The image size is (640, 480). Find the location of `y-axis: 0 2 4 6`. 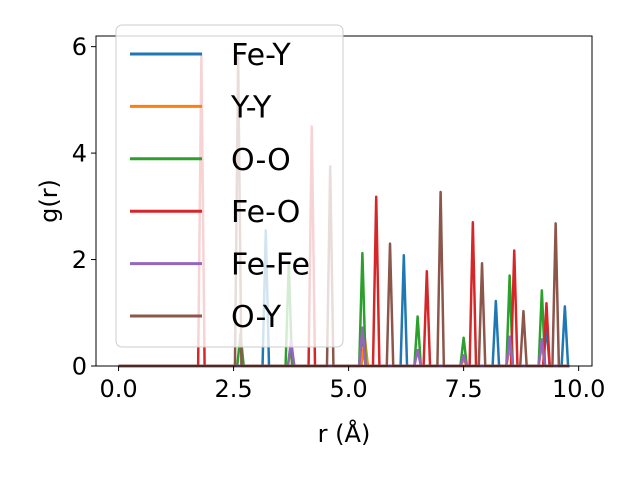

y-axis: 0 2 4 6 is located at coordinates (84, 207).